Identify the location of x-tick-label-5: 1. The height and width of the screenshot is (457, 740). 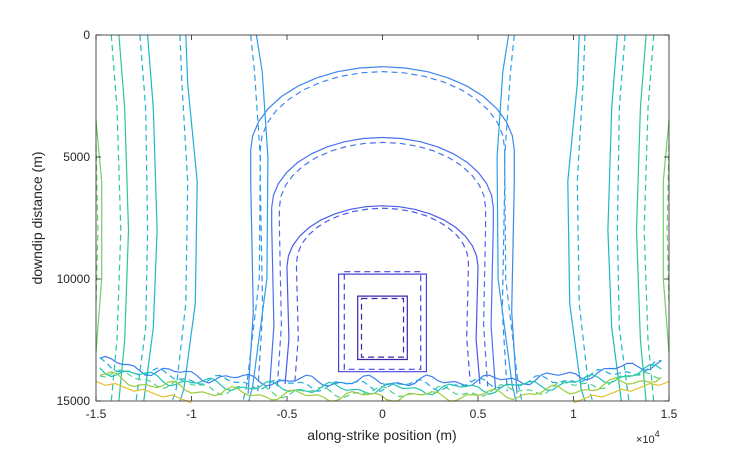
(573, 414).